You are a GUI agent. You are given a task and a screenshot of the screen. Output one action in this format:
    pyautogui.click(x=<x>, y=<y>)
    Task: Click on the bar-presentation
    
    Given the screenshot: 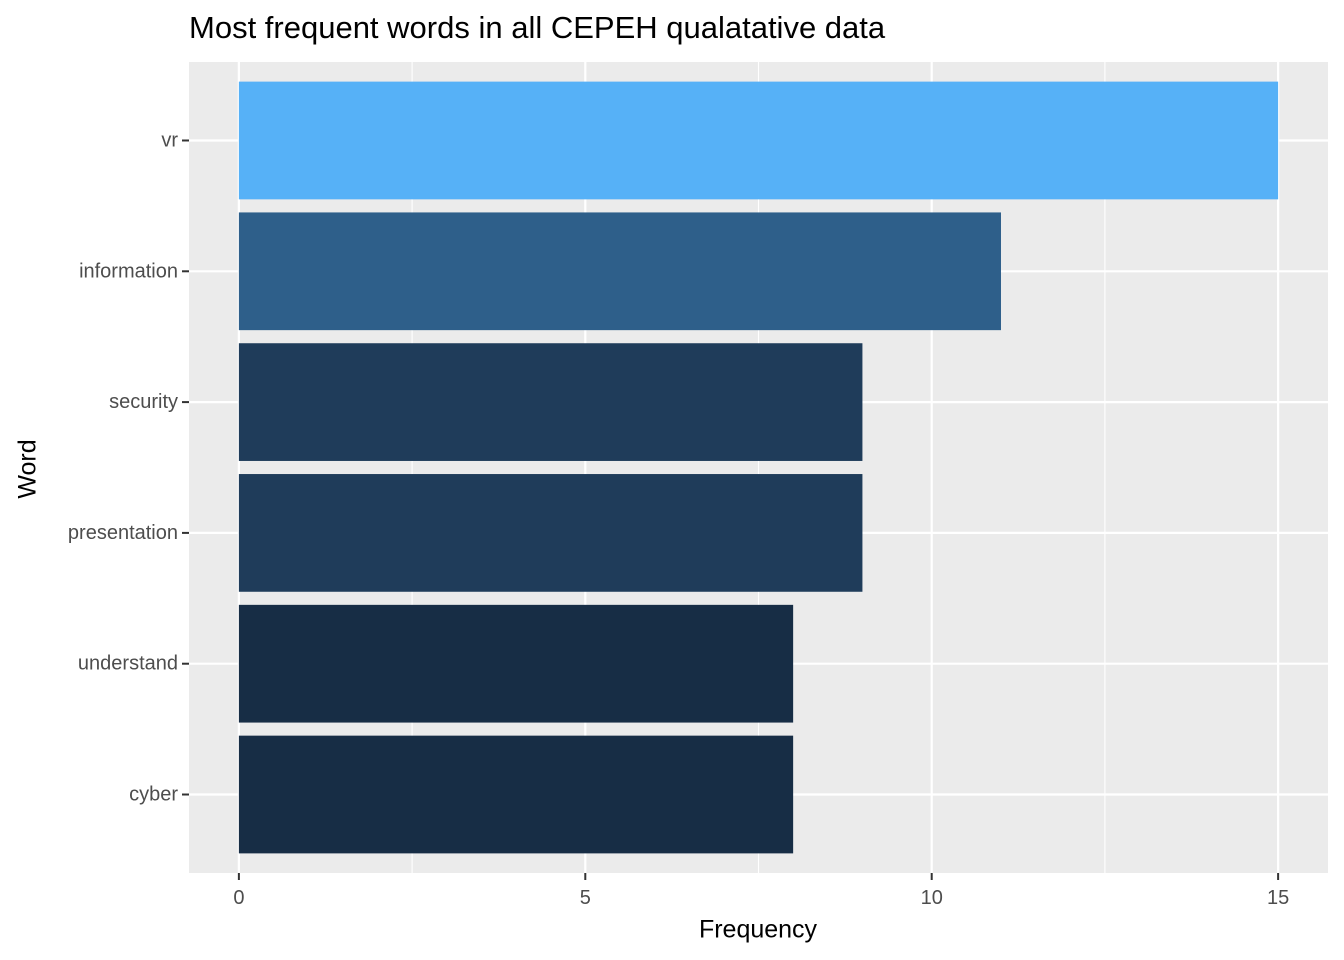 What is the action you would take?
    pyautogui.click(x=550, y=533)
    